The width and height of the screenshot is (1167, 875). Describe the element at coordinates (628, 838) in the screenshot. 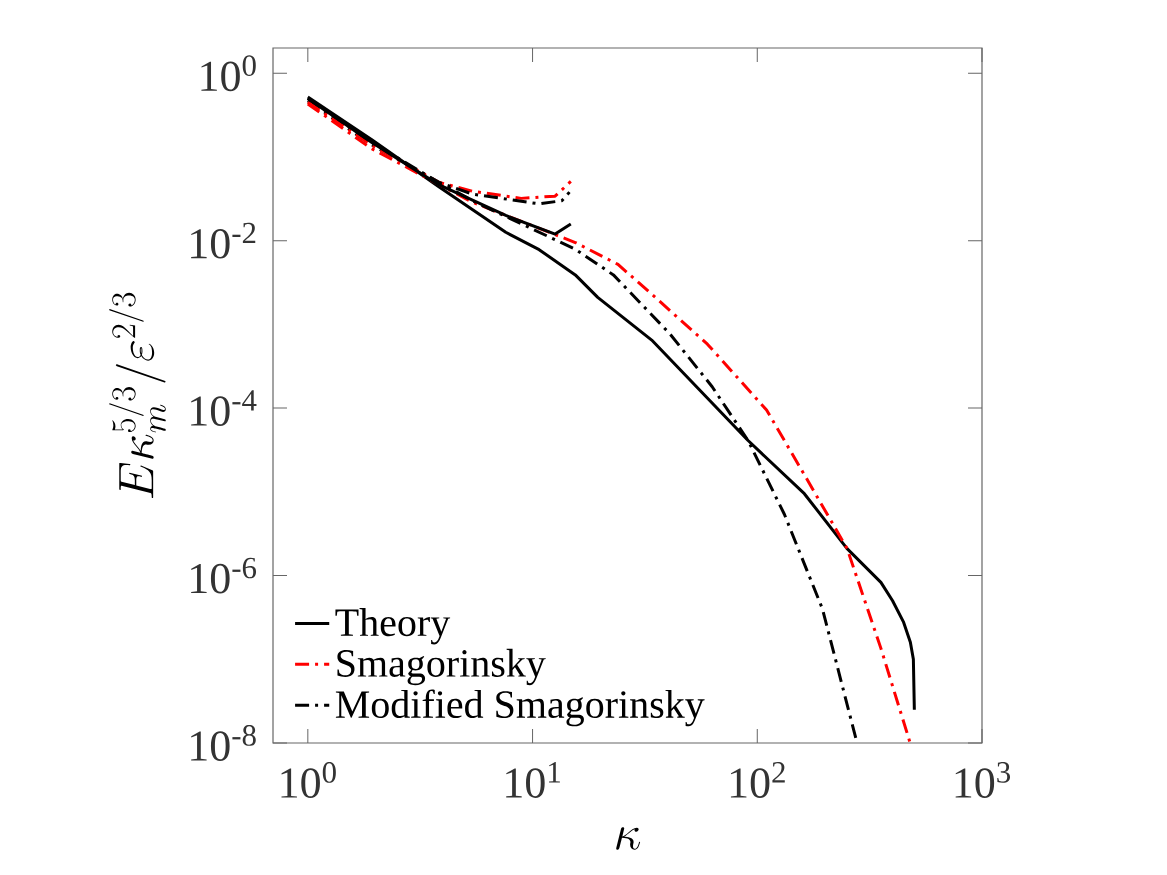

I see `x-axis-title: $\kappa$` at that location.